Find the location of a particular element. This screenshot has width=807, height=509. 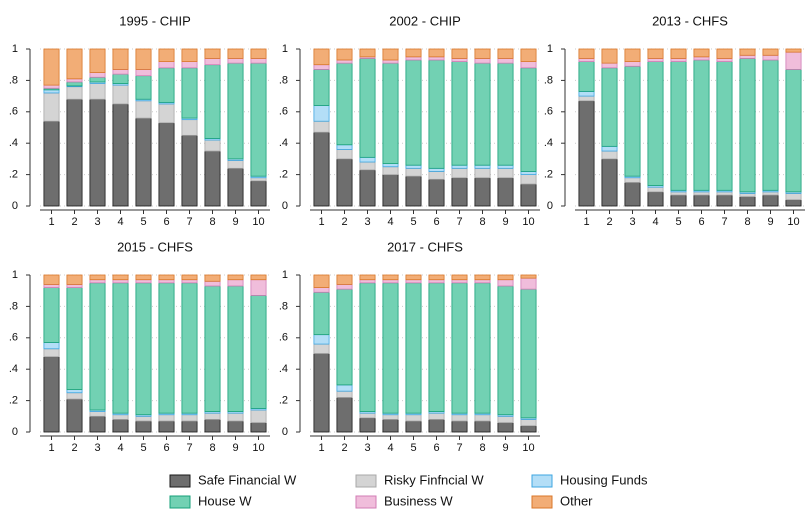

x-tick-label: 6 is located at coordinates (166, 222).